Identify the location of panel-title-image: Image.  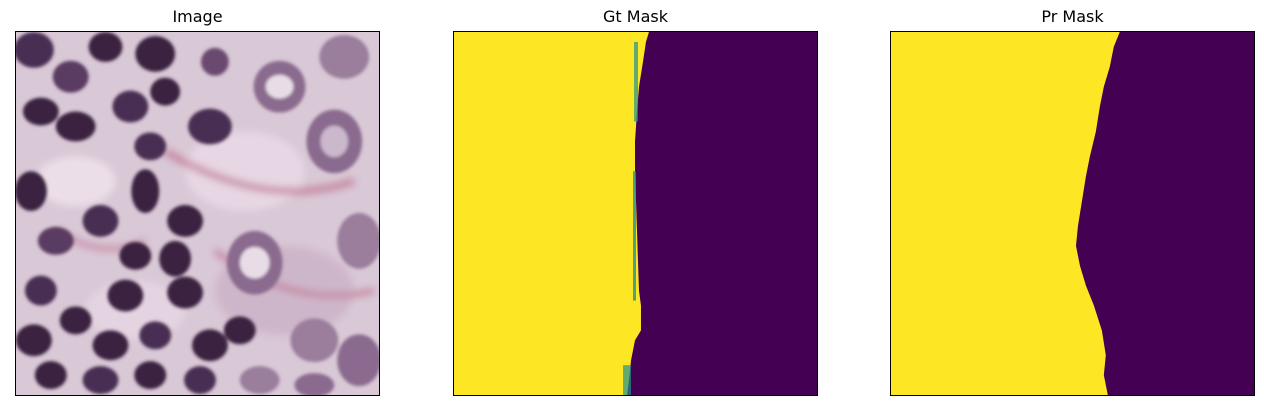
(197, 16).